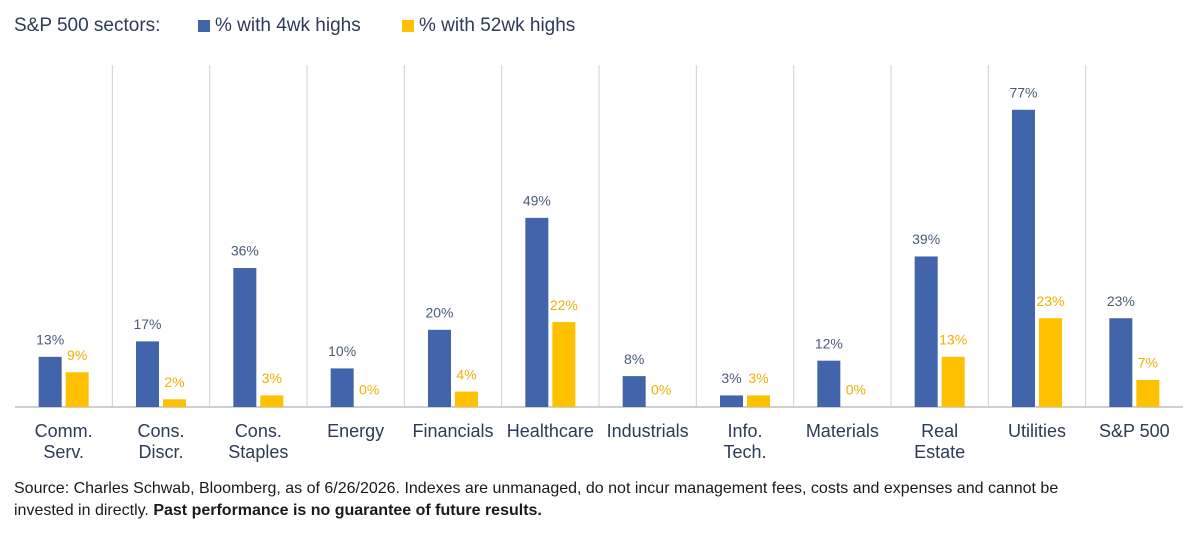 This screenshot has height=538, width=1200. I want to click on x-tick-label: Financials, so click(452, 431).